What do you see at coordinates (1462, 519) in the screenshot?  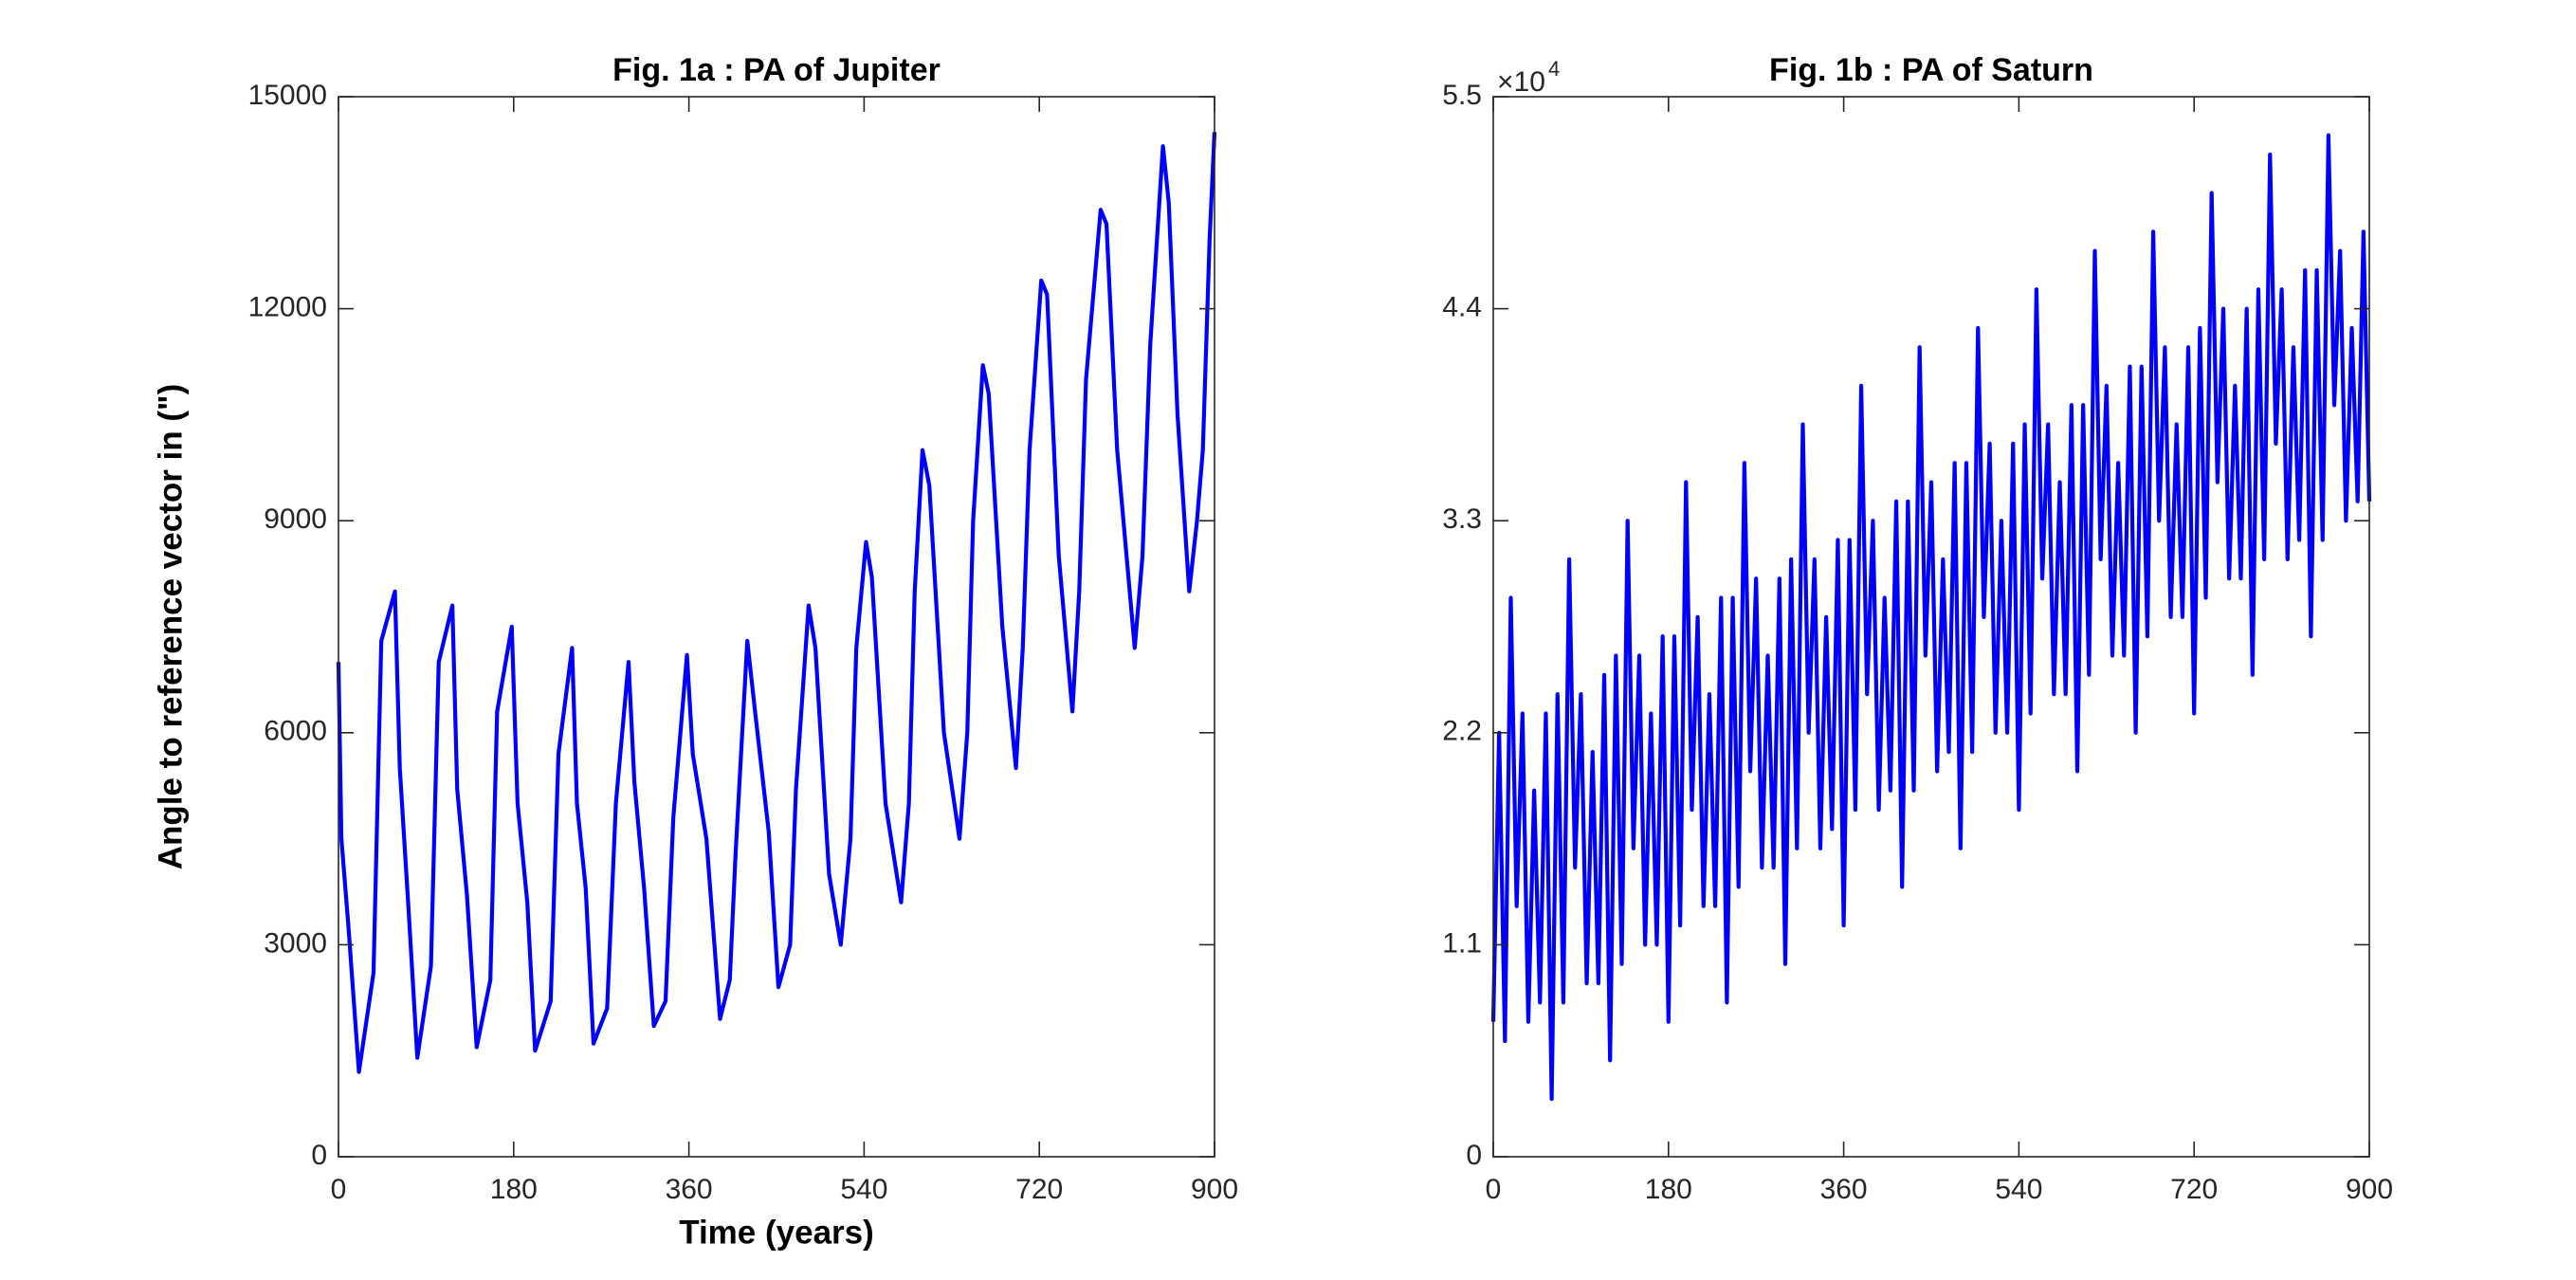 I see `y-tick-label: 3.3` at bounding box center [1462, 519].